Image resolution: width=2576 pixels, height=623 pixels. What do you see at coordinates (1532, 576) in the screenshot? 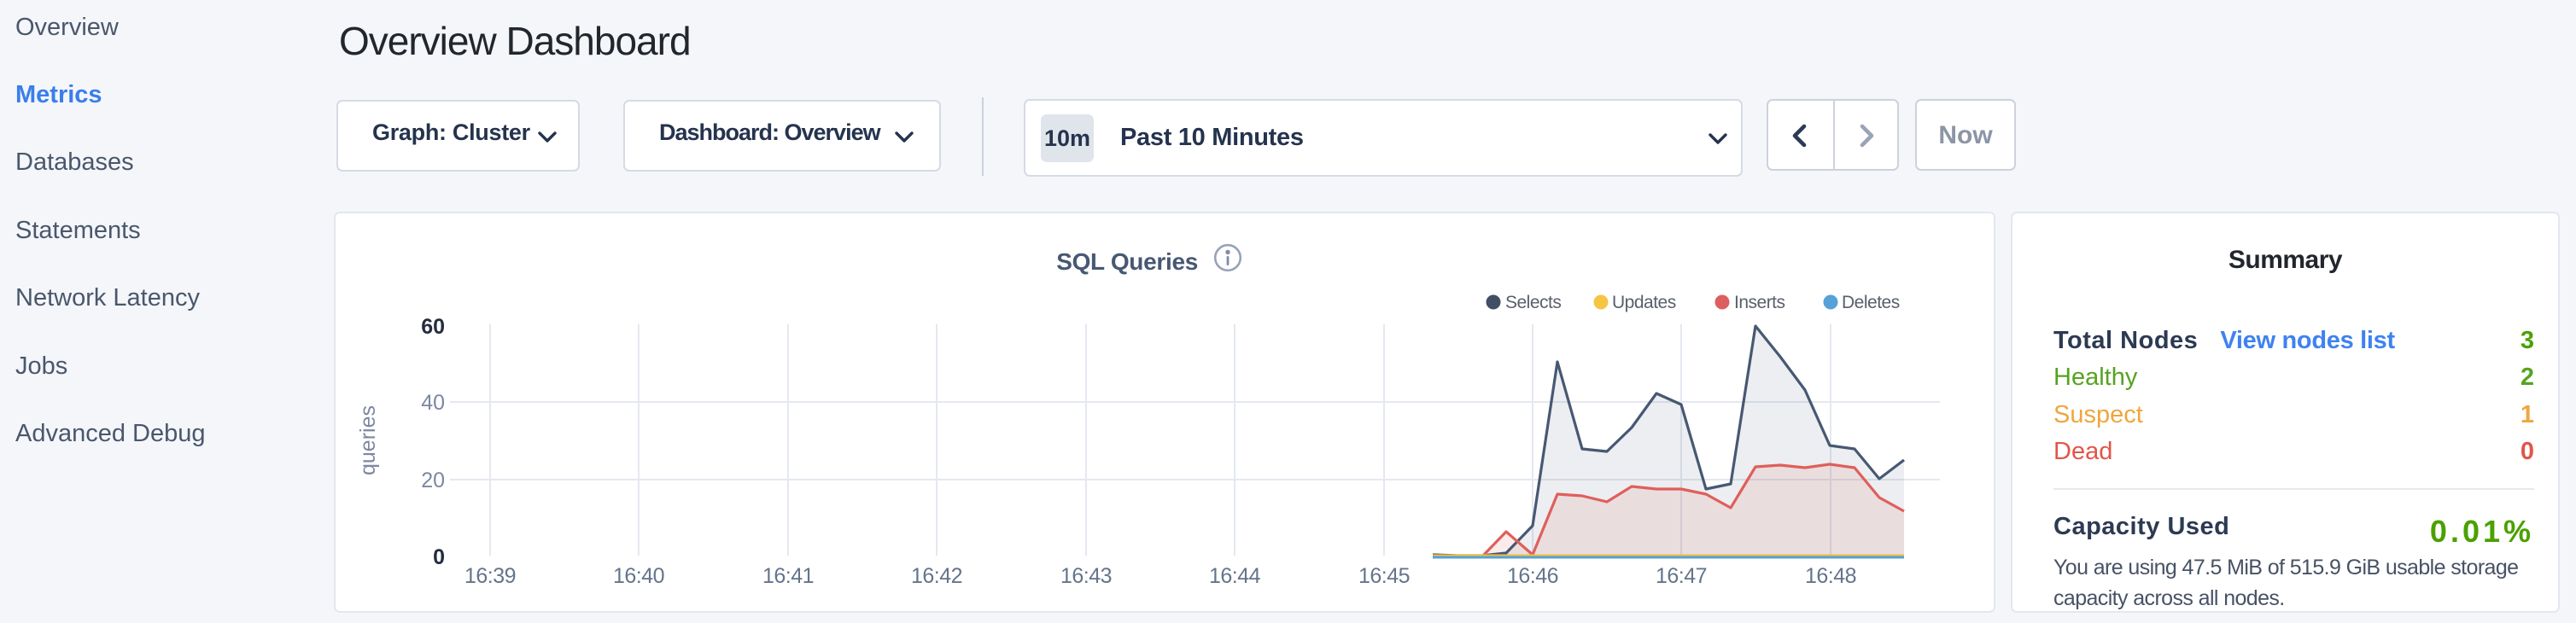
I see `svg-text: 16:46` at bounding box center [1532, 576].